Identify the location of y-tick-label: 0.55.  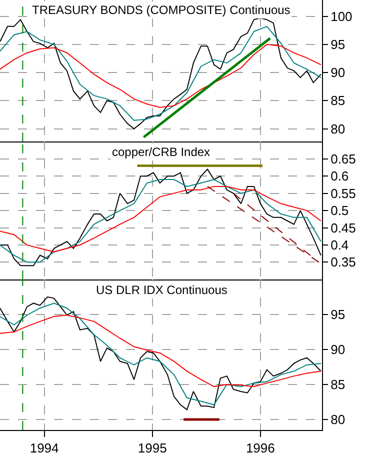
(343, 193).